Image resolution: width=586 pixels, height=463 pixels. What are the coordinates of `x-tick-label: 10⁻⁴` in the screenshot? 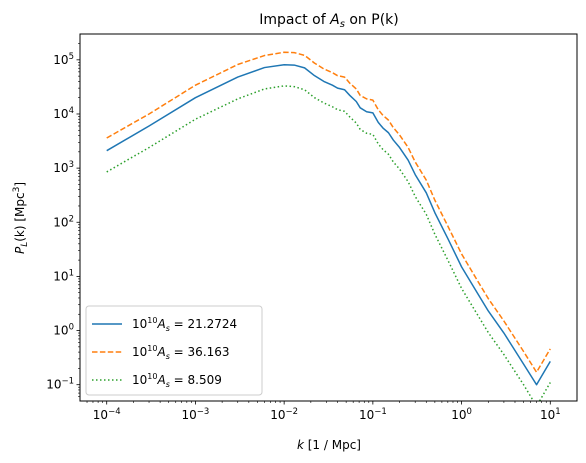 It's located at (107, 414).